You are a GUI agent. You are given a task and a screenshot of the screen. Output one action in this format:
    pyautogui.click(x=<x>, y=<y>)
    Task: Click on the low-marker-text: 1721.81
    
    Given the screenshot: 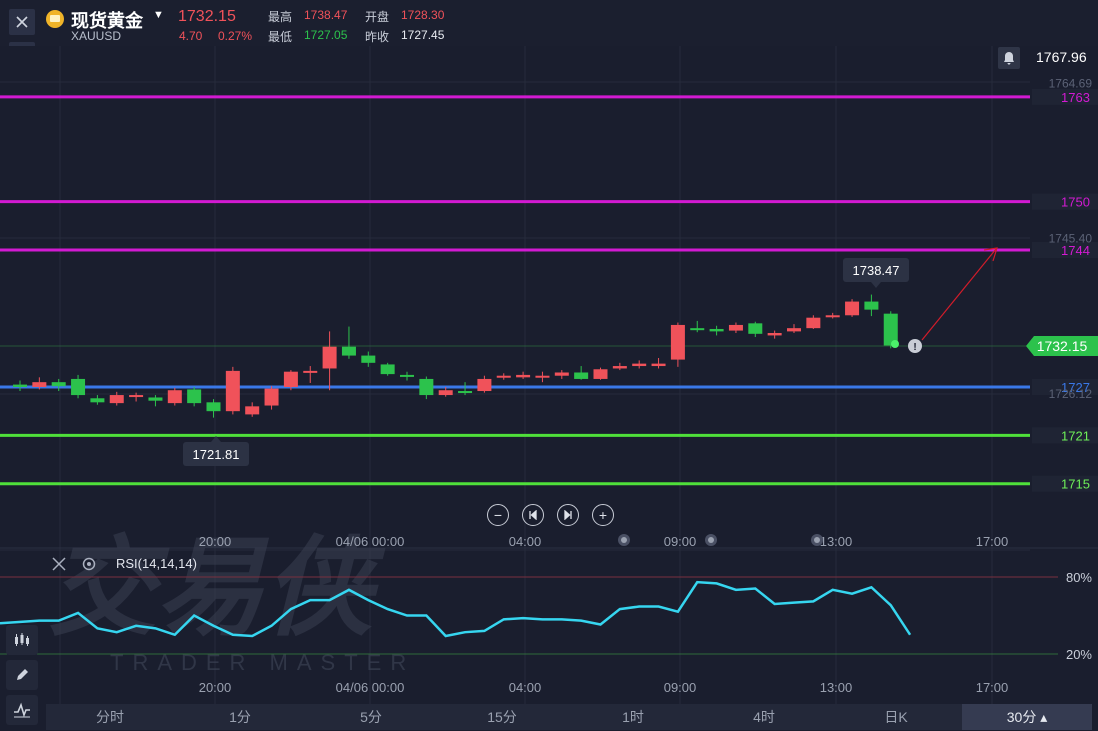 What is the action you would take?
    pyautogui.click(x=216, y=454)
    